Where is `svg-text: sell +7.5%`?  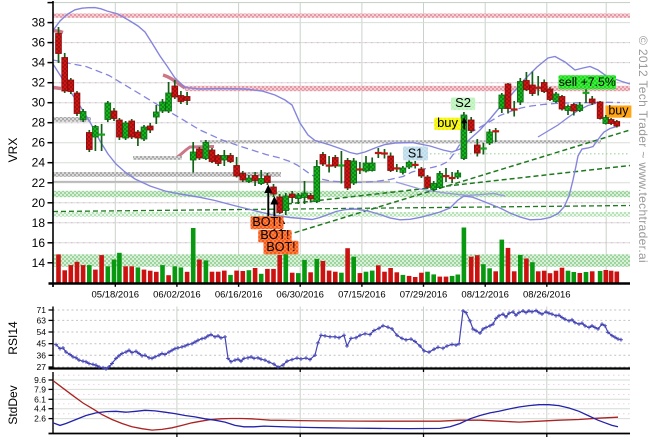
svg-text: sell +7.5% is located at coordinates (587, 82).